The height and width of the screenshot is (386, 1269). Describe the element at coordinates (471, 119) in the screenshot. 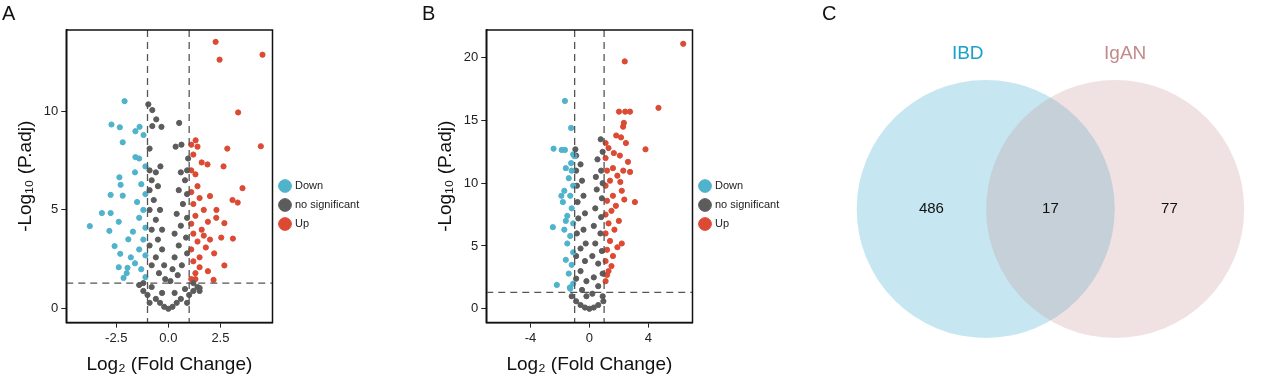

I see `y-tick-label: 15` at that location.